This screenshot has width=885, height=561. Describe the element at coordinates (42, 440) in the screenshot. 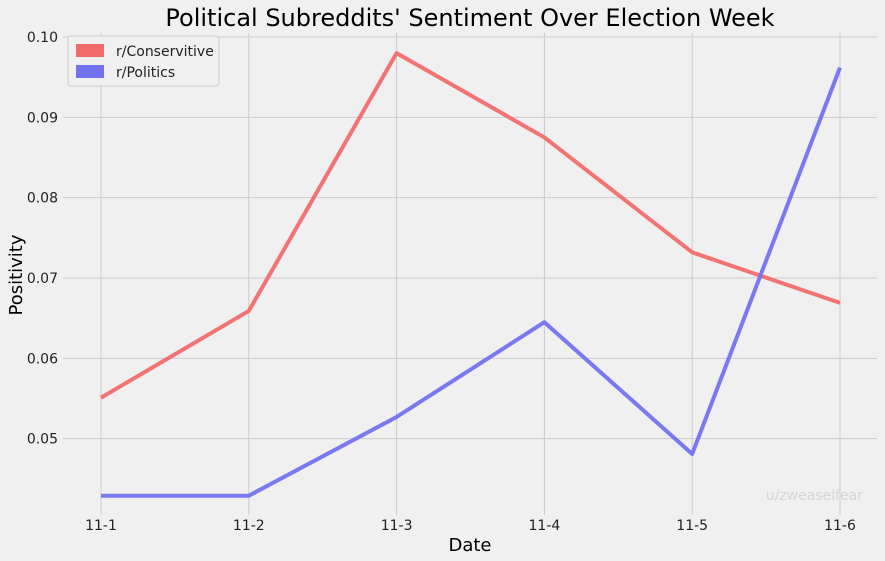

I see `y-tick-label: 0.05` at that location.